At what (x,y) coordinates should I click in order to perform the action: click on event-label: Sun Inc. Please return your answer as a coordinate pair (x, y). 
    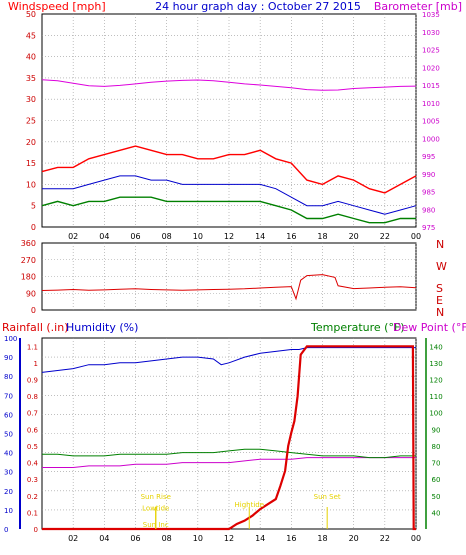
    Looking at the image, I should click on (156, 525).